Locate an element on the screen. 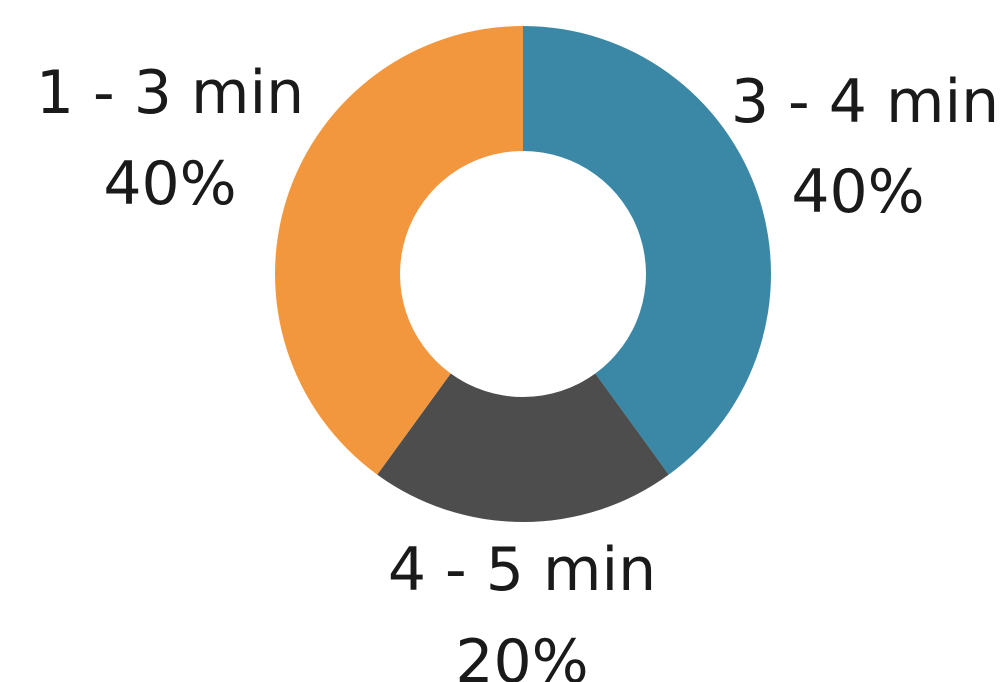 This screenshot has height=682, width=1002. slice-value-1-3-min: 40% is located at coordinates (169, 184).